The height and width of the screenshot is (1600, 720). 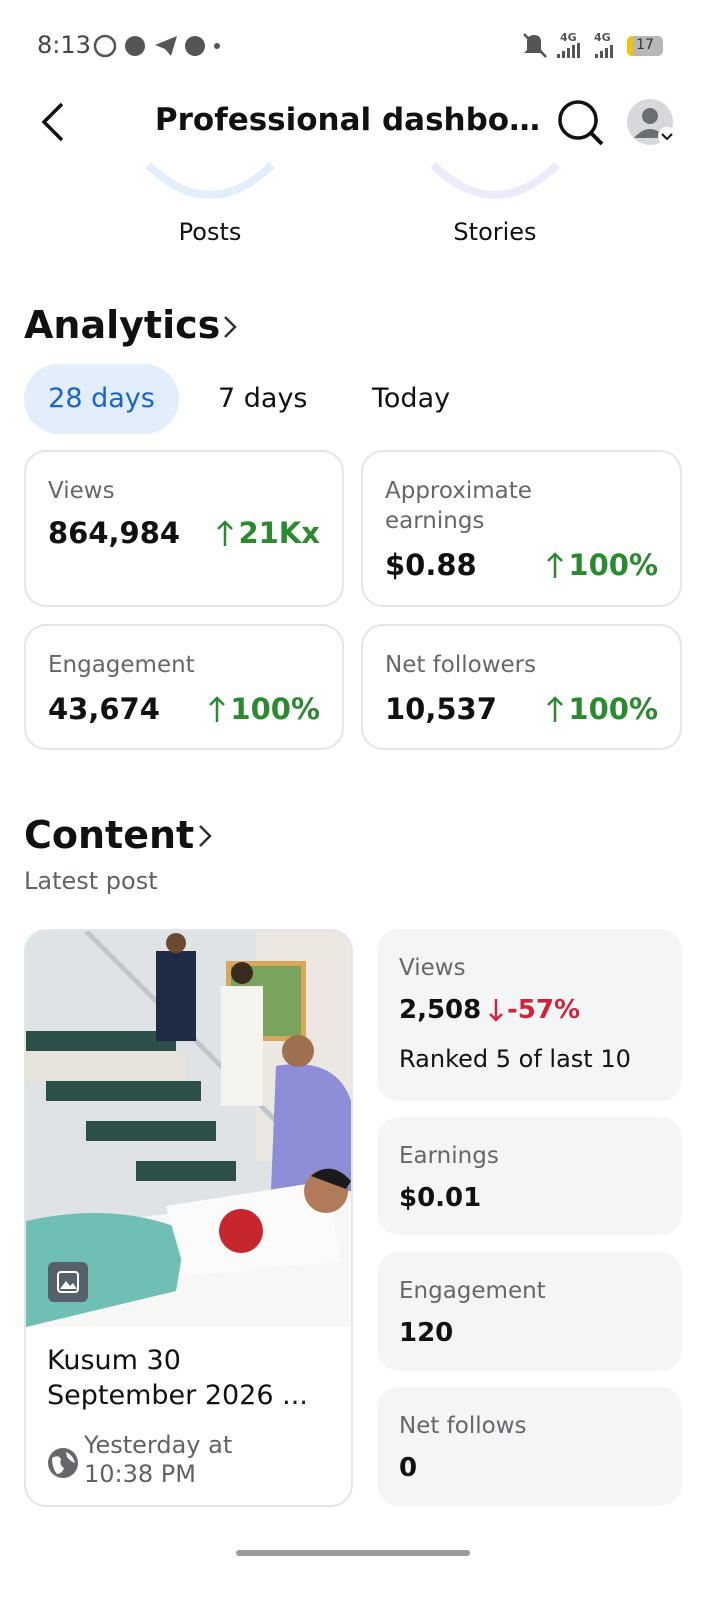 What do you see at coordinates (440, 1010) in the screenshot?
I see `stat-value: 2,508` at bounding box center [440, 1010].